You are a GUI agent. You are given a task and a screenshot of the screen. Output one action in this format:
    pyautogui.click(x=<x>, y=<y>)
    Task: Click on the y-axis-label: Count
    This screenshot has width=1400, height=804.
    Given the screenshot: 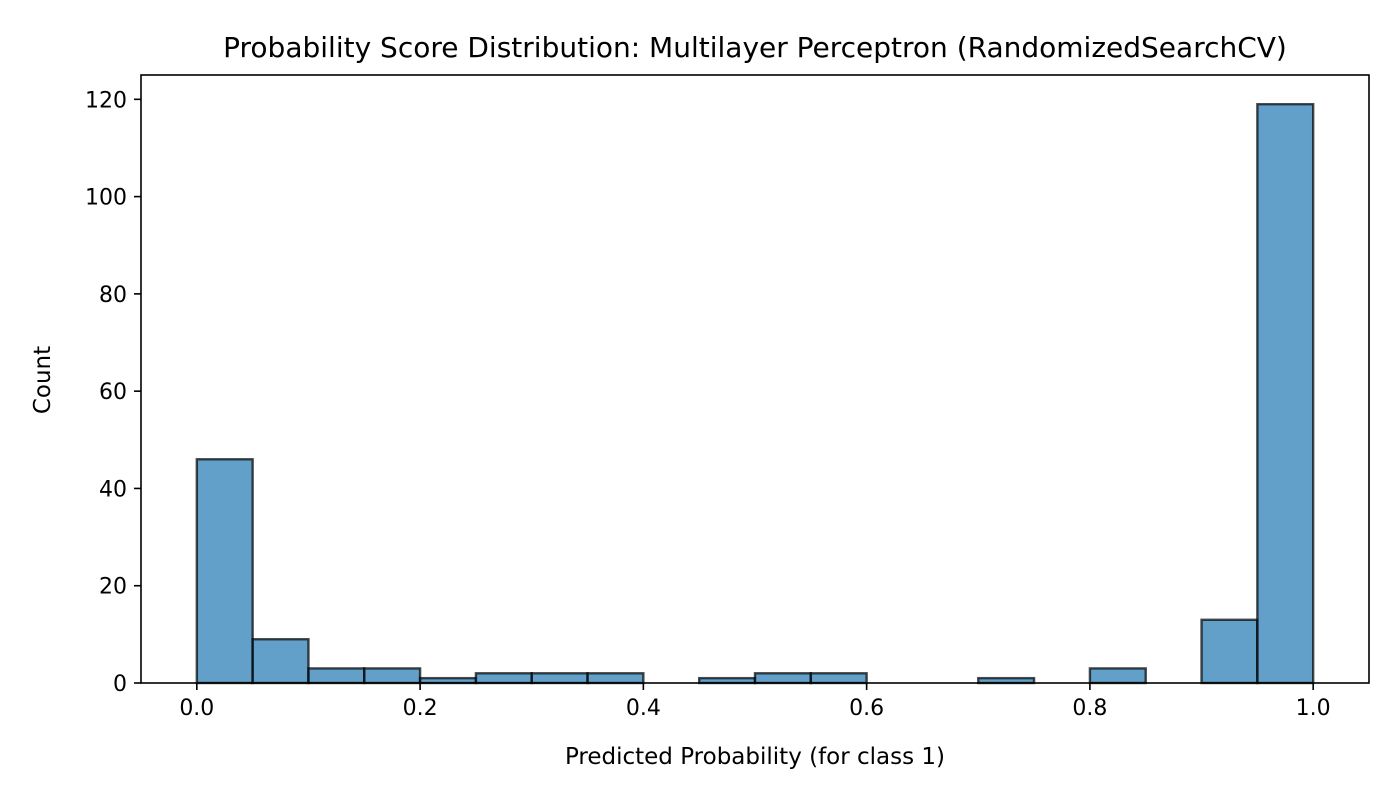 What is the action you would take?
    pyautogui.click(x=43, y=380)
    